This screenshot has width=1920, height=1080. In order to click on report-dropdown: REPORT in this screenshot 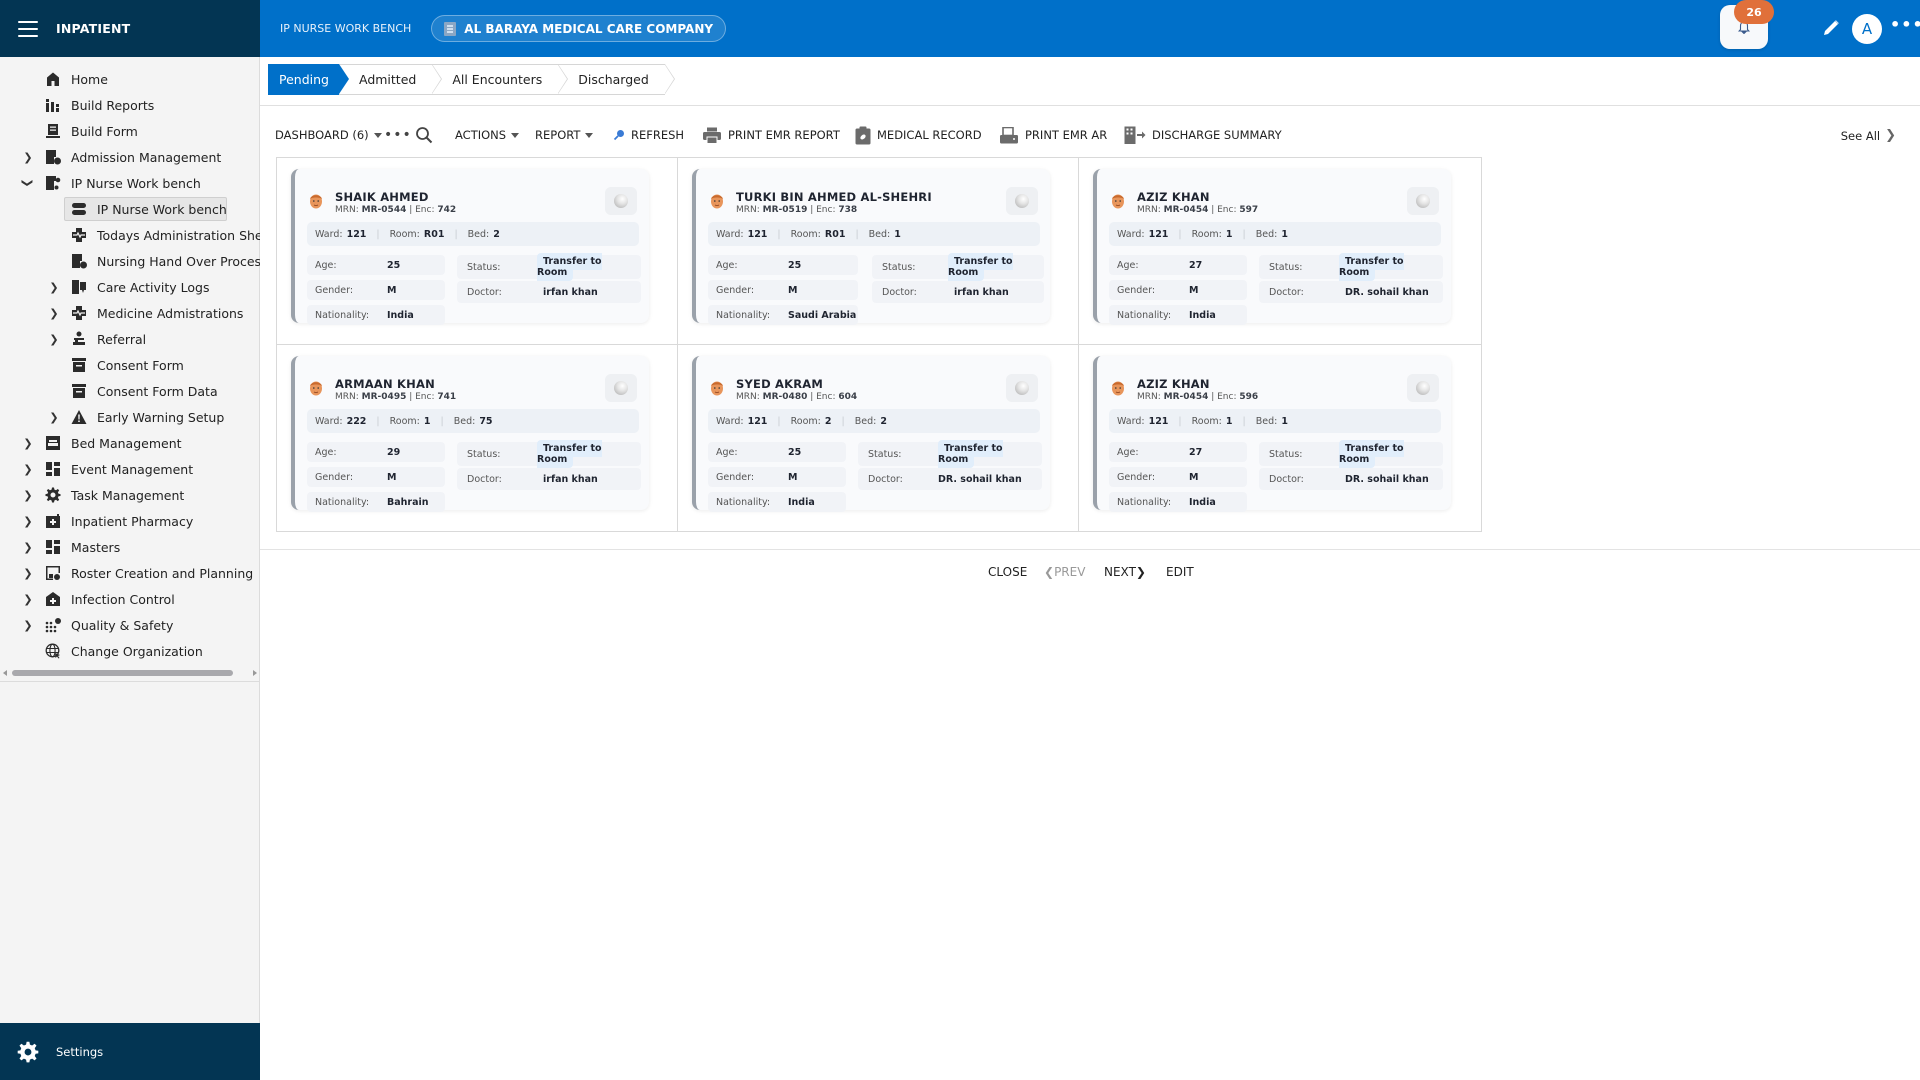, I will do `click(564, 135)`.